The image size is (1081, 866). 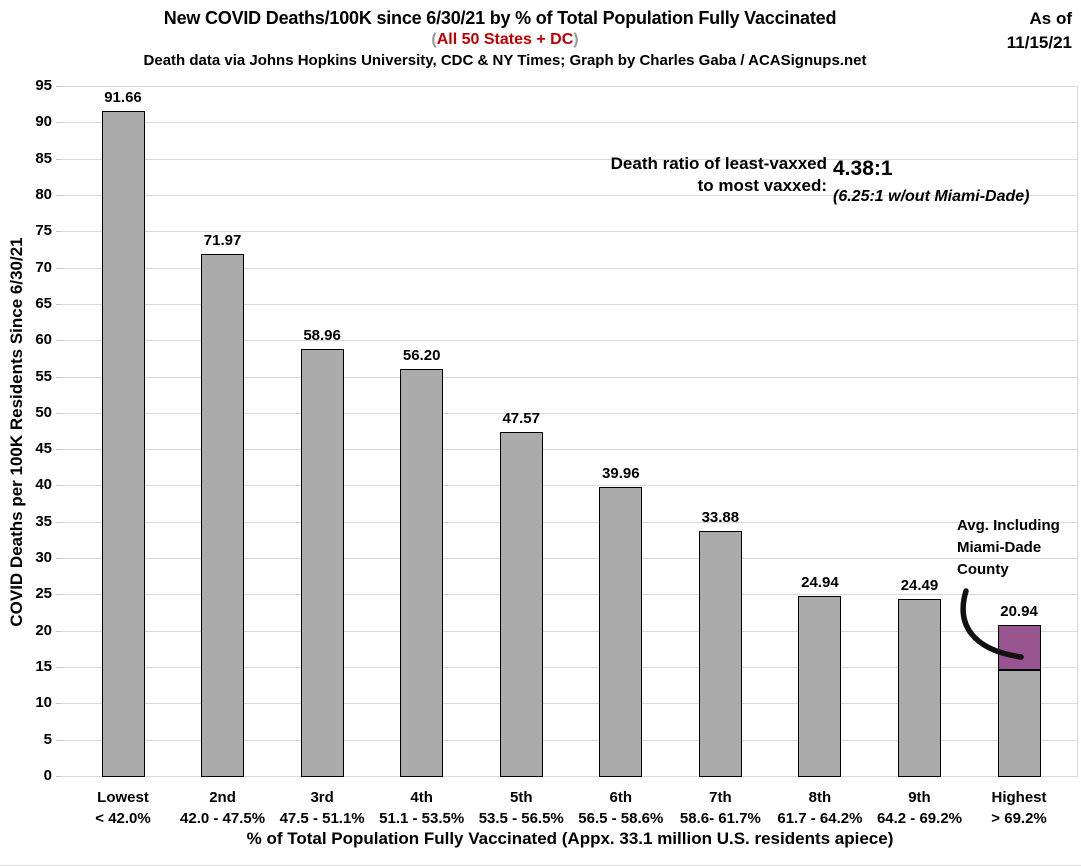 What do you see at coordinates (919, 586) in the screenshot?
I see `bar-value-label: 24.49` at bounding box center [919, 586].